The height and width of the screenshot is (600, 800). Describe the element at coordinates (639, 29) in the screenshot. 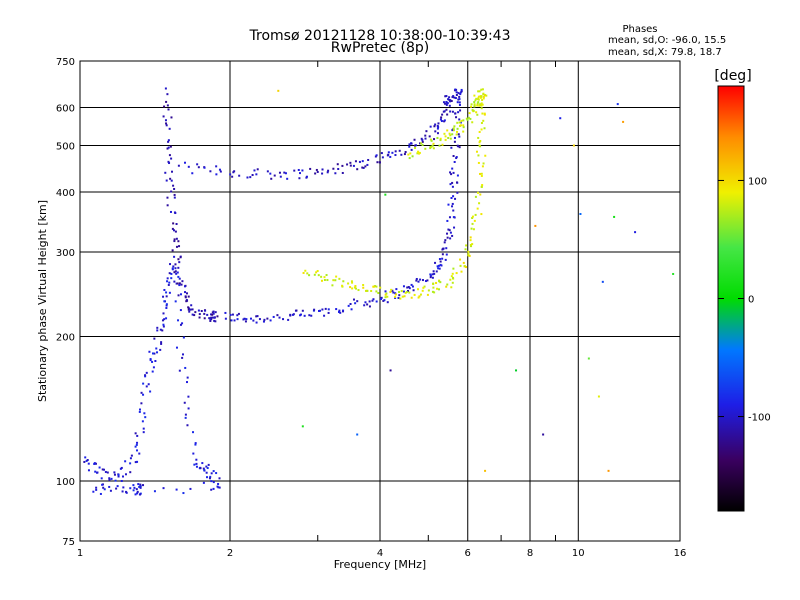

I see `info-heading: Phases` at that location.